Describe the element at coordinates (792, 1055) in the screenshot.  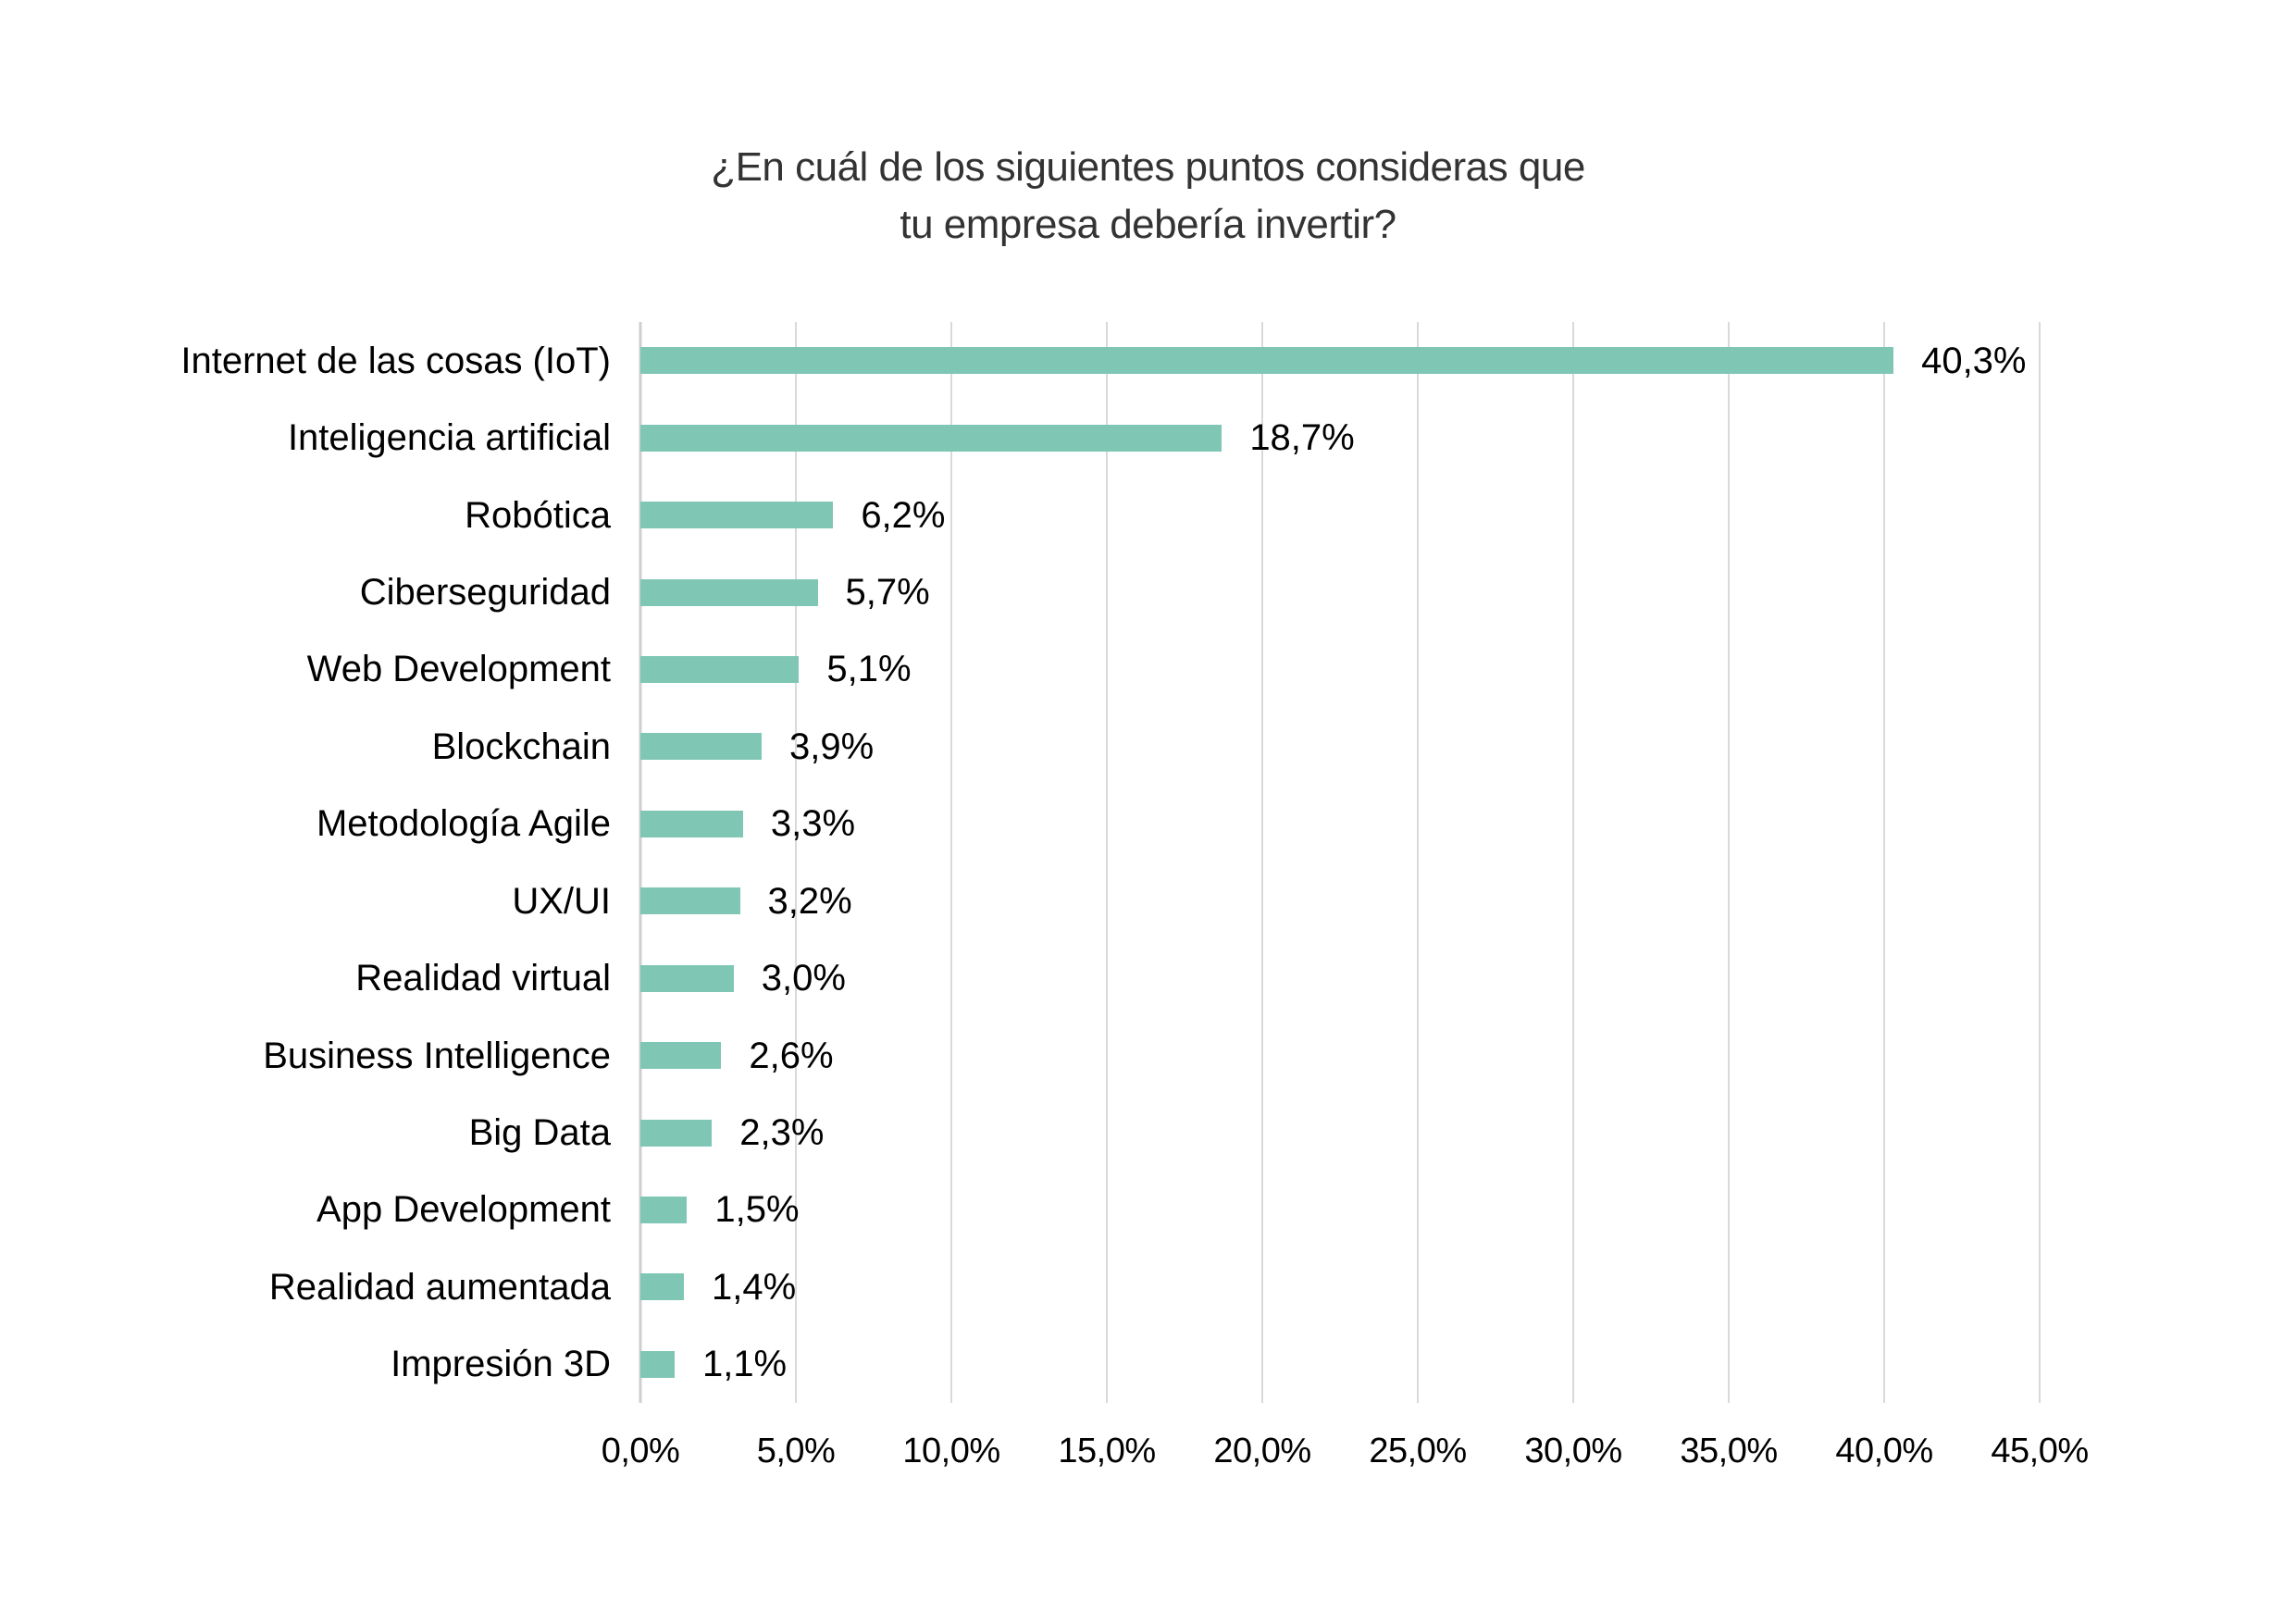
I see `bar-value-label: 2,6%` at that location.